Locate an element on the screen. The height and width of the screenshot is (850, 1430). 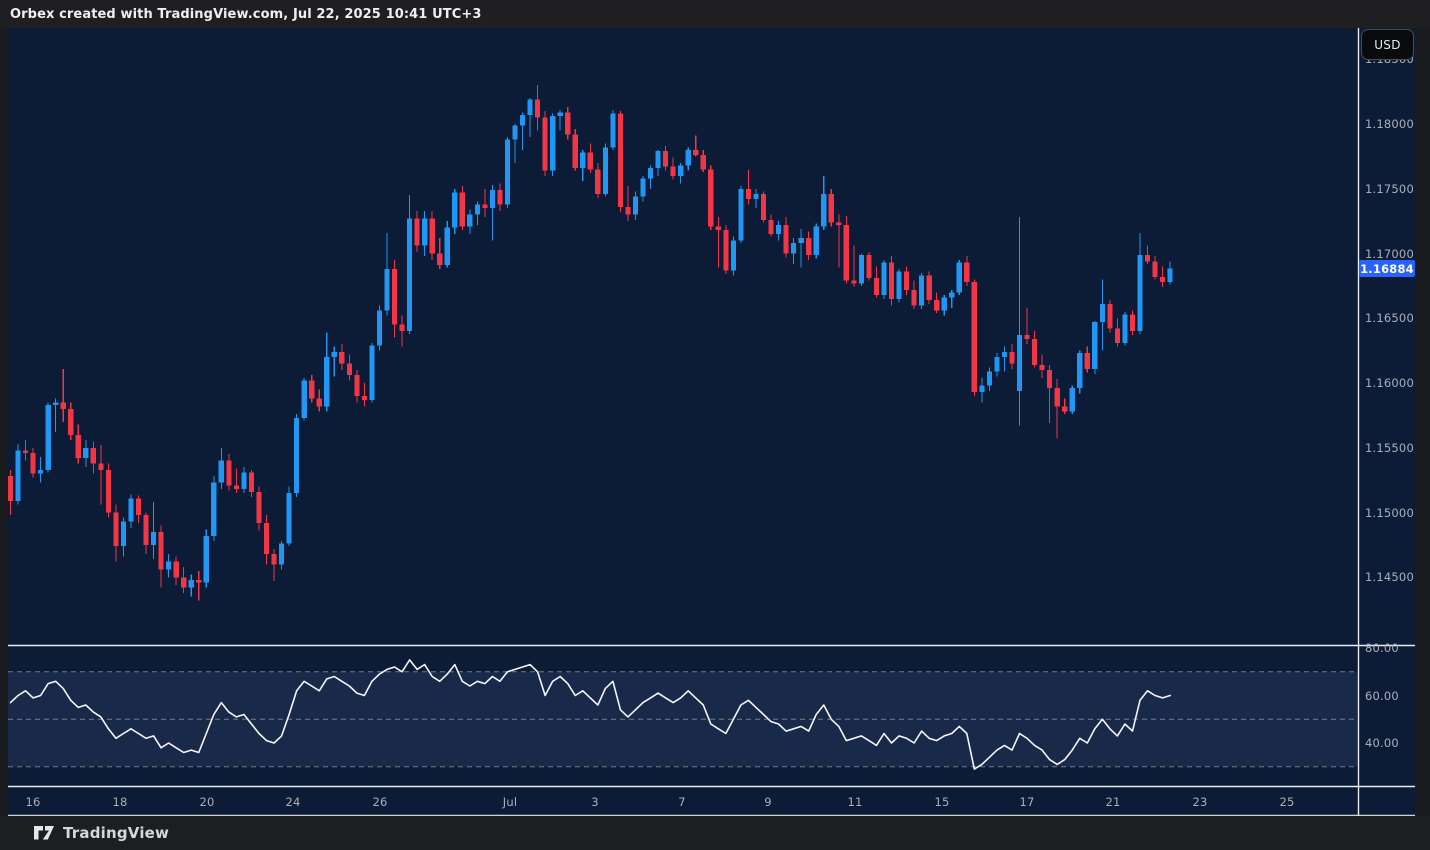
time-tick: 20 is located at coordinates (207, 802).